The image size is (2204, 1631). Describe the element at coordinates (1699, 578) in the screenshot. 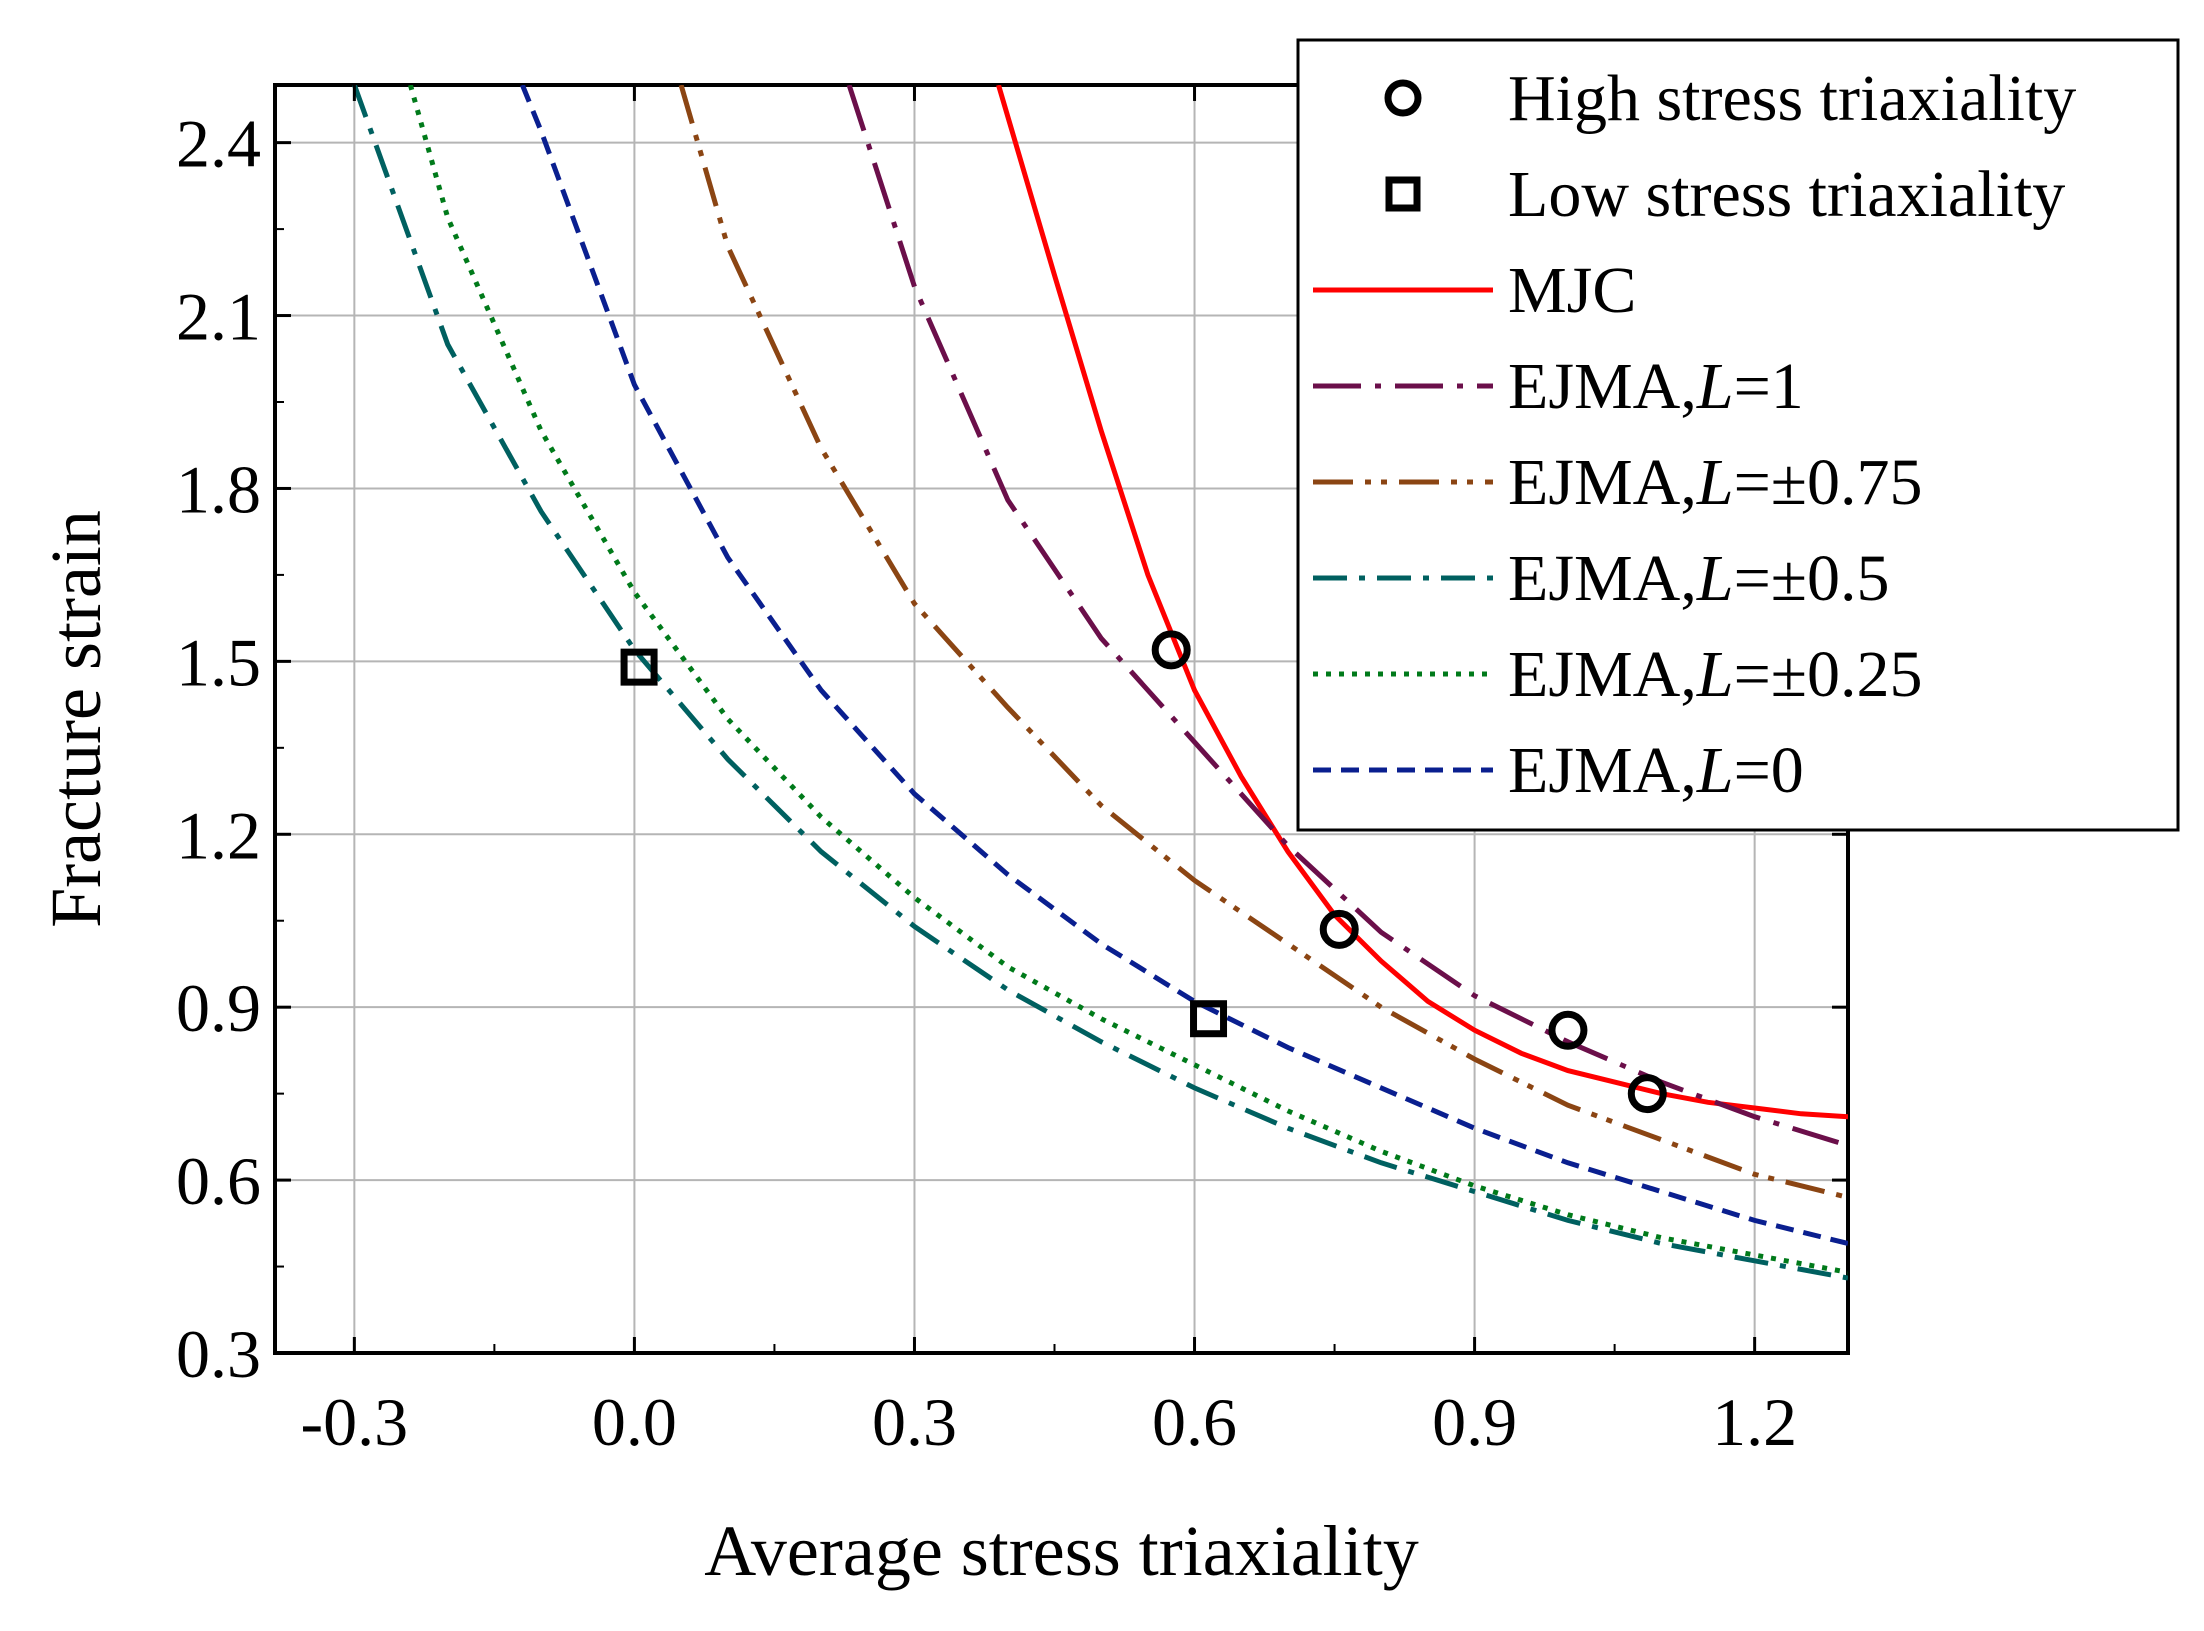

I see `legend-label: EJMA,L=±0.5` at that location.